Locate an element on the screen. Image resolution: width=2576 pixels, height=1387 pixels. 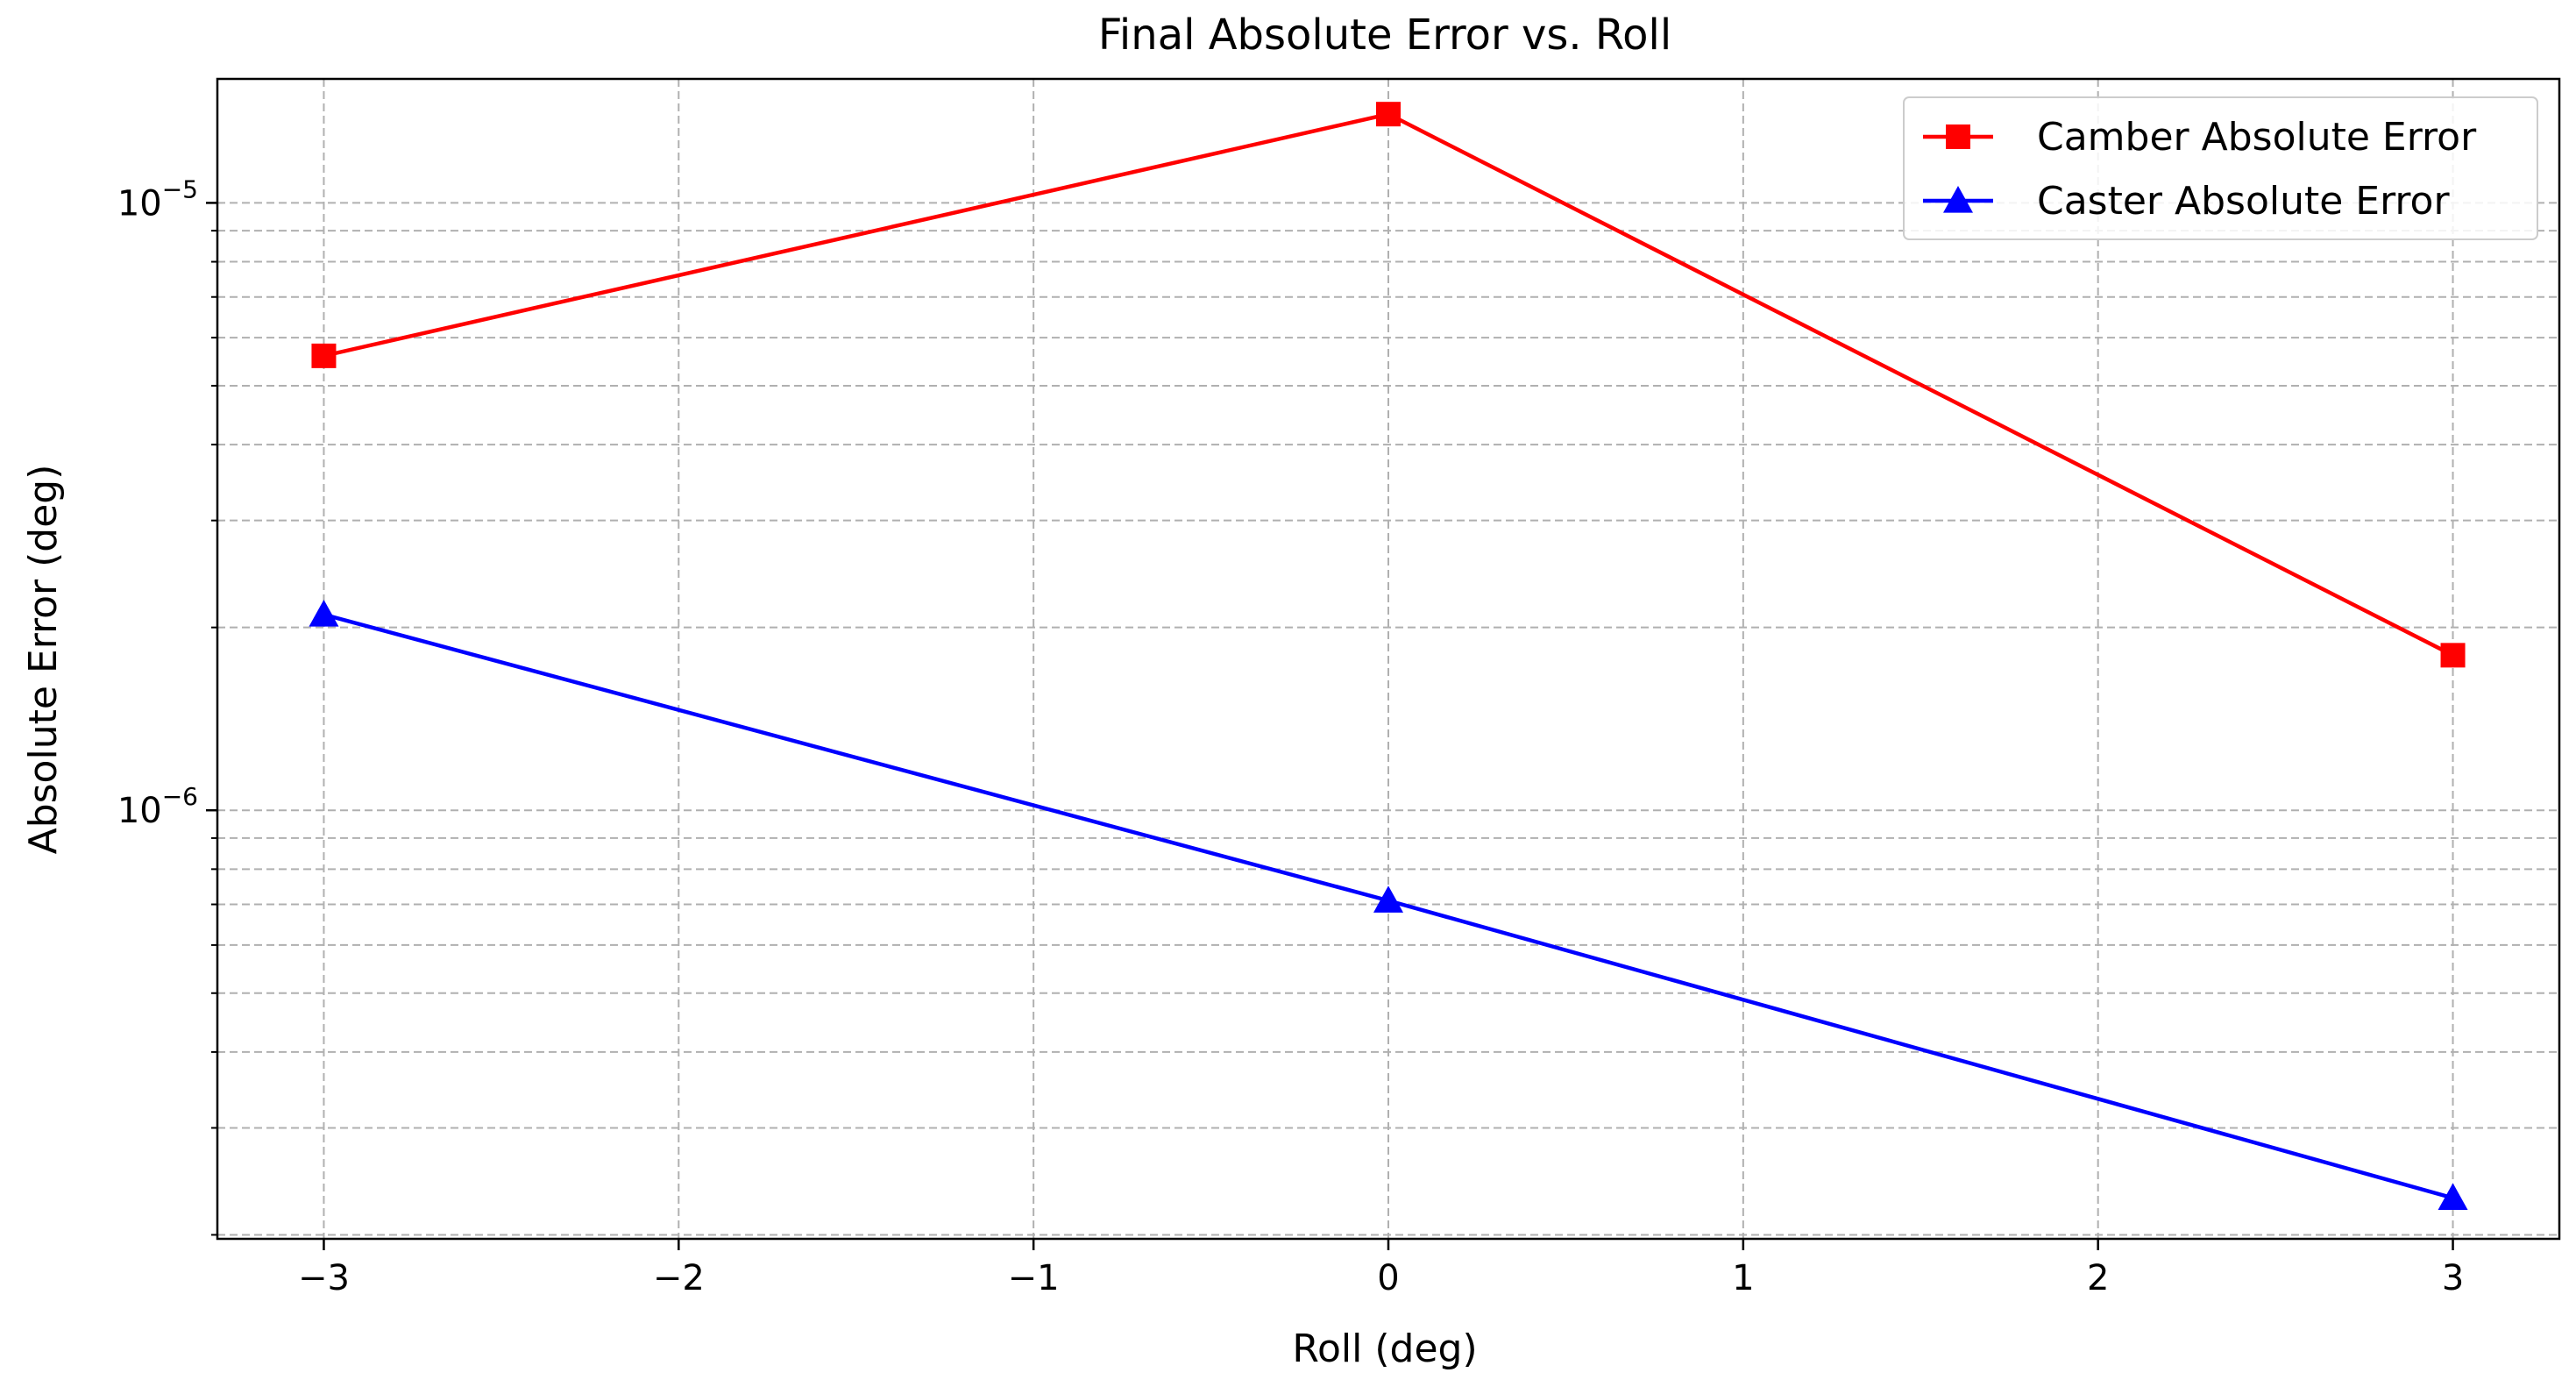
legend-label: Camber Absolute Error is located at coordinates (2257, 137).